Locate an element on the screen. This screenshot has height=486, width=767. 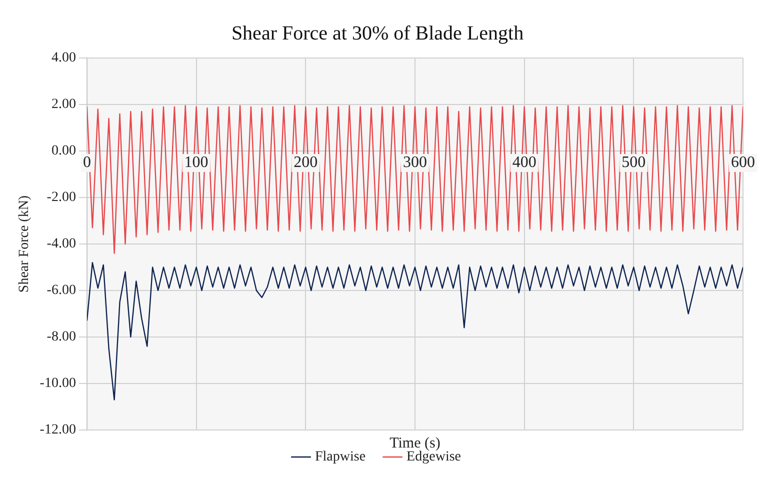
x-tick-label: 400 is located at coordinates (524, 163).